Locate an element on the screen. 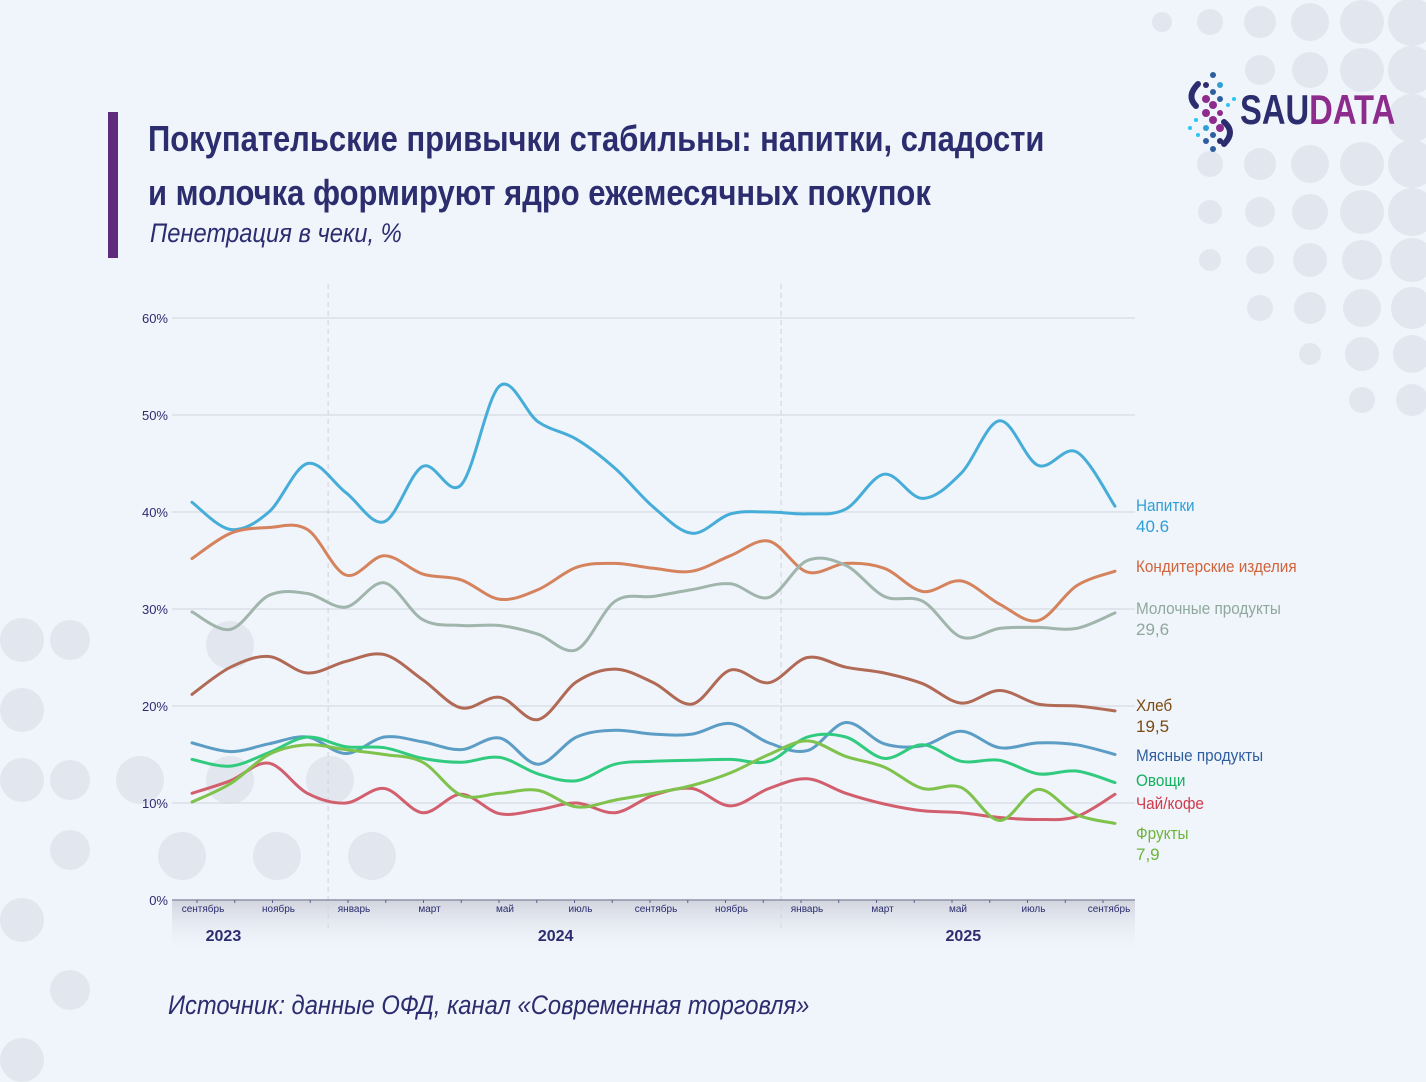  x-tick-label: январь is located at coordinates (354, 909).